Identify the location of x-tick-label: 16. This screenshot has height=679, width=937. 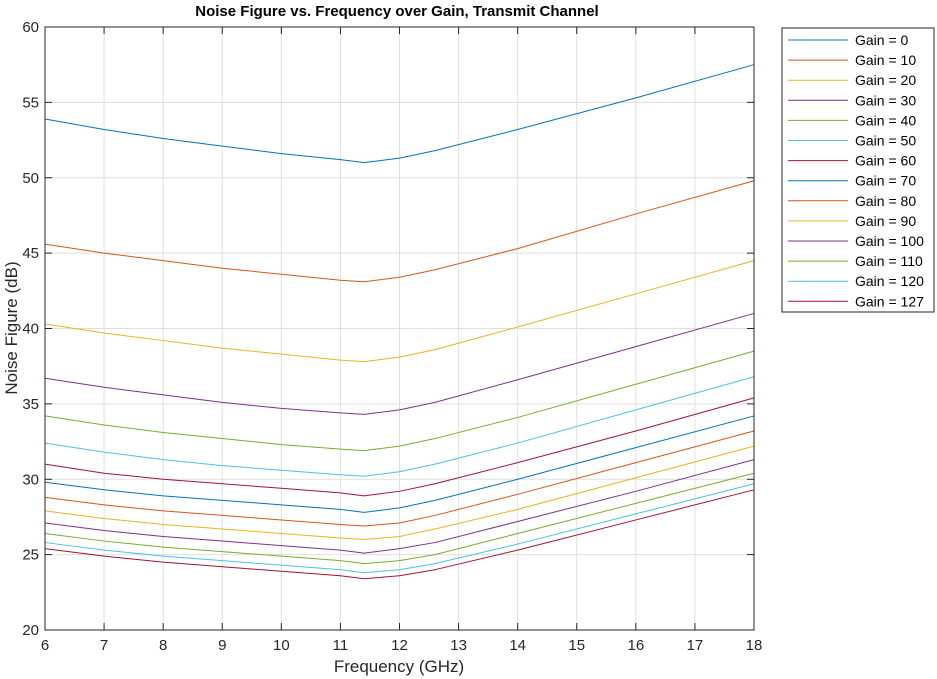
(635, 645).